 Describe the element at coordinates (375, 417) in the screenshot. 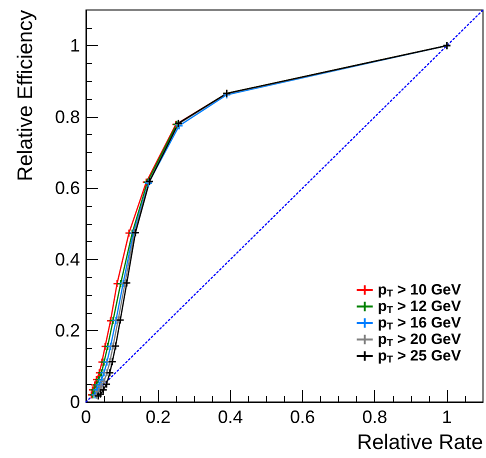

I see `x-tick-label: 0.8` at that location.